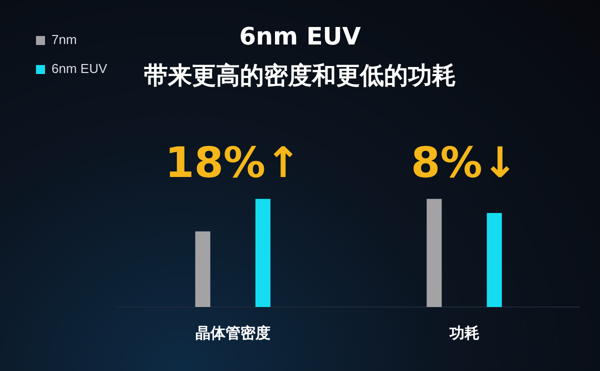 The height and width of the screenshot is (371, 600). Describe the element at coordinates (464, 333) in the screenshot. I see `x-tick-label: 功耗` at that location.